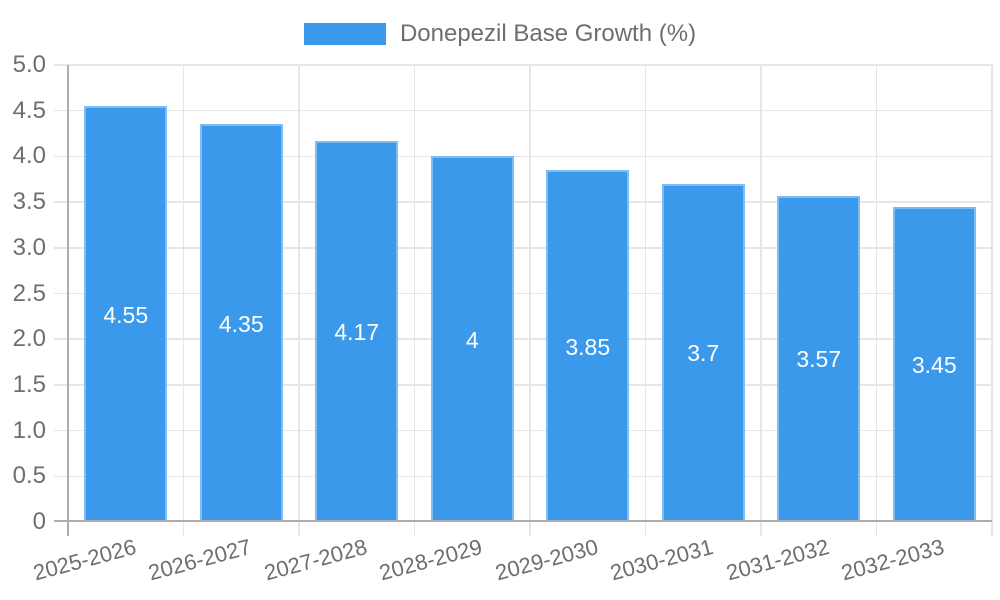 The image size is (1000, 600). What do you see at coordinates (29, 384) in the screenshot?
I see `y-tick-label: 1.5` at bounding box center [29, 384].